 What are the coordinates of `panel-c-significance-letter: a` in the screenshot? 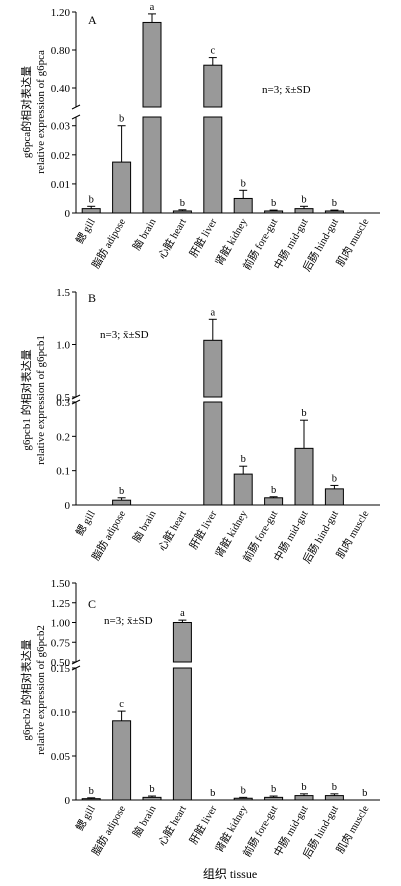 It's located at (182, 613).